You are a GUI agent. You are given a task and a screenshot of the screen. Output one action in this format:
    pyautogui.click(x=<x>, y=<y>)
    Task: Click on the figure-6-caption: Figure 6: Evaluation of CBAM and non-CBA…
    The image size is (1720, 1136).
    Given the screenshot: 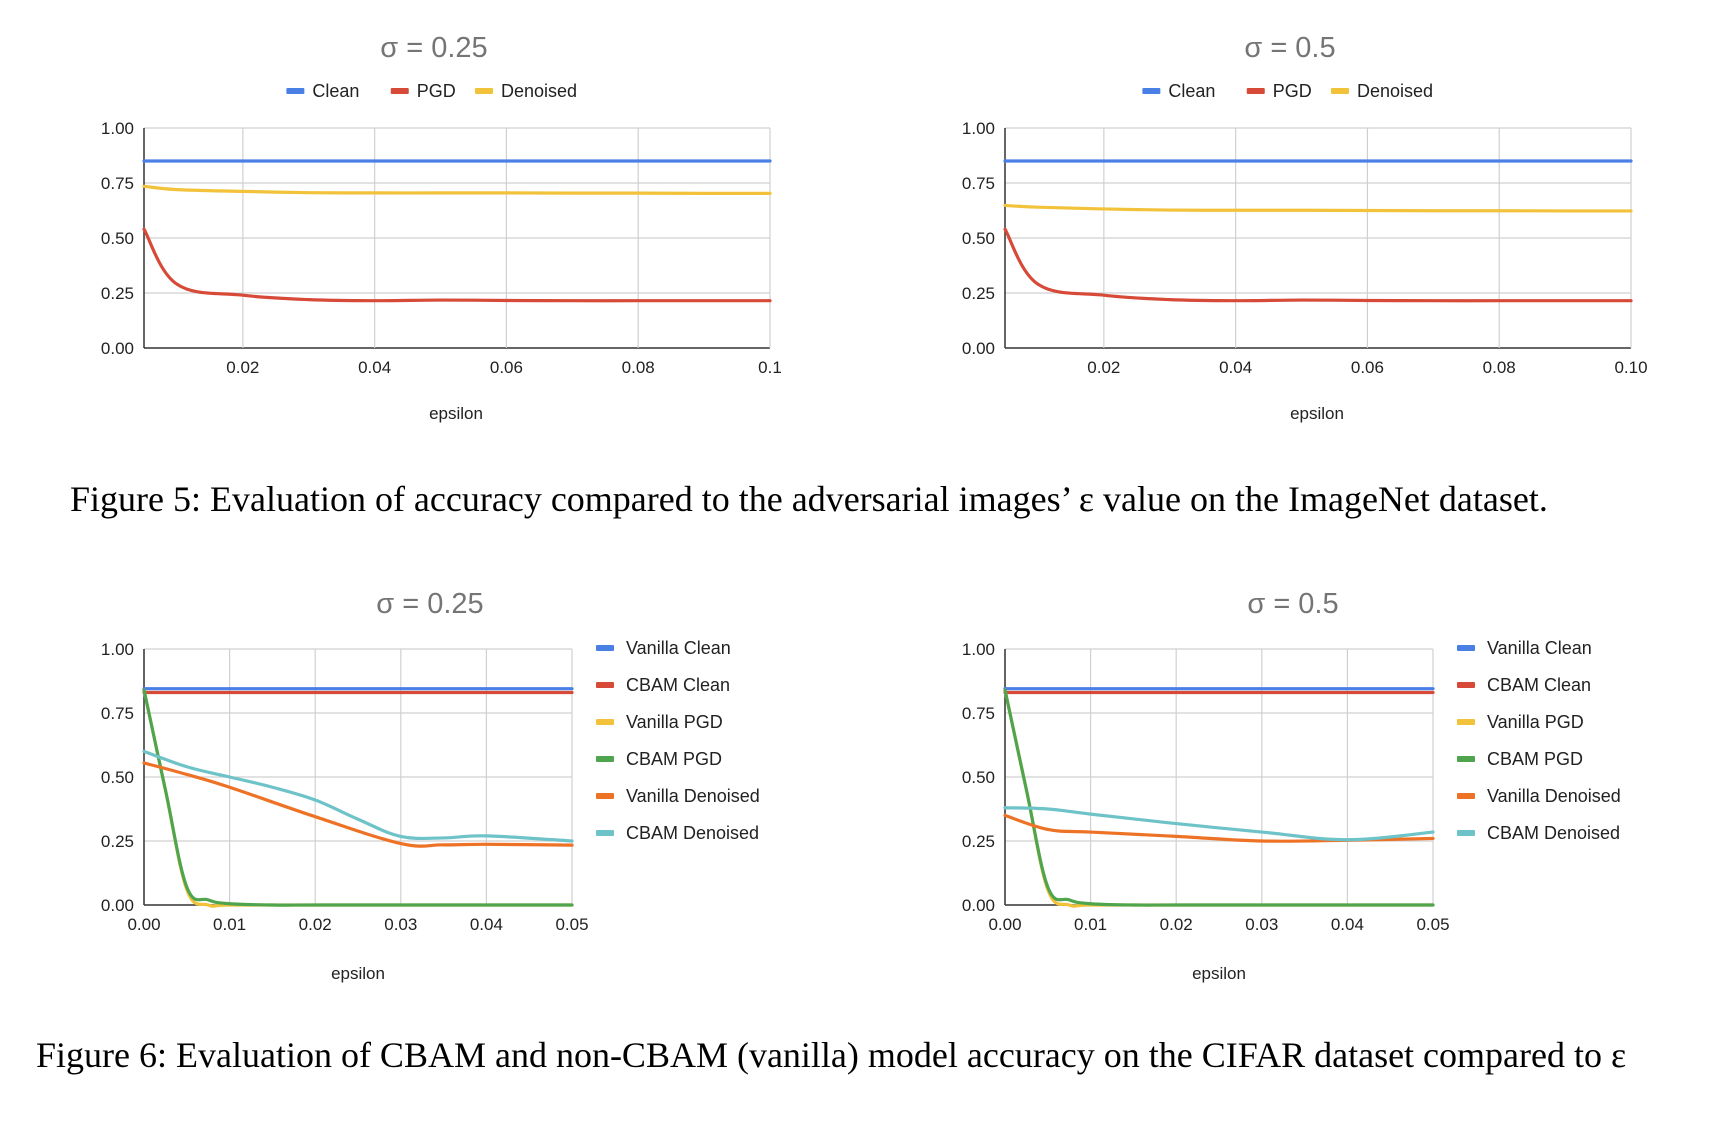 What is the action you would take?
    pyautogui.click(x=831, y=1055)
    